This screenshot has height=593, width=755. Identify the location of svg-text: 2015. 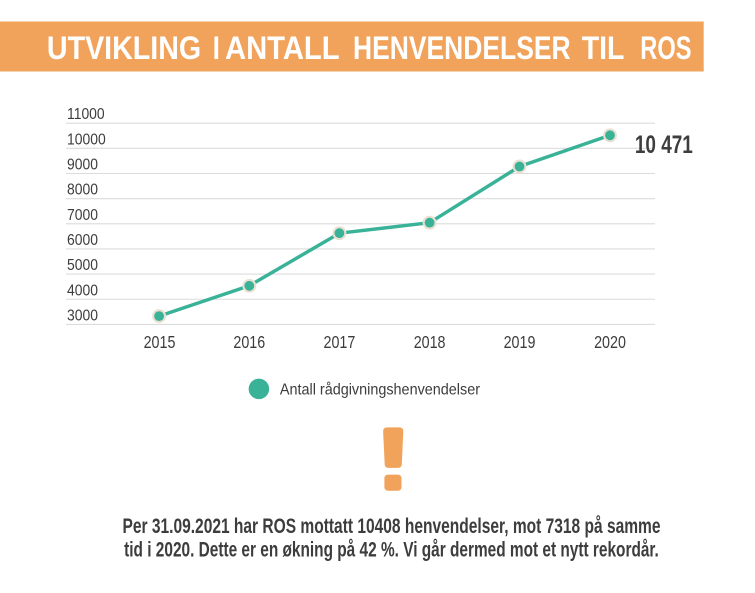
(160, 343).